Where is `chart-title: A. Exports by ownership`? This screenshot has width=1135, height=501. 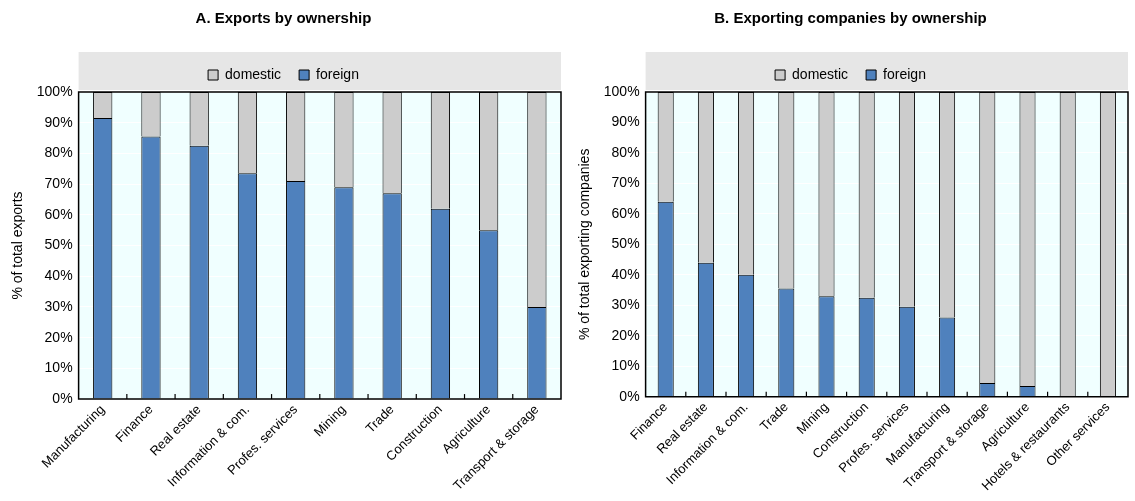
chart-title: A. Exports by ownership is located at coordinates (283, 18).